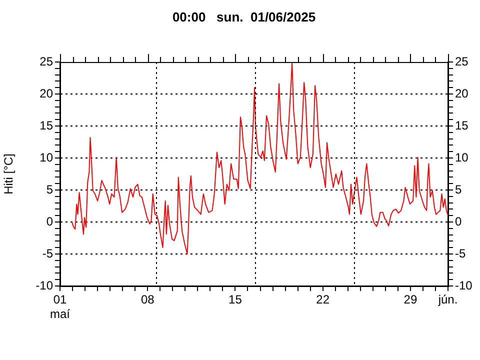 The height and width of the screenshot is (360, 480). I want to click on y-tick-label: 10, so click(47, 157).